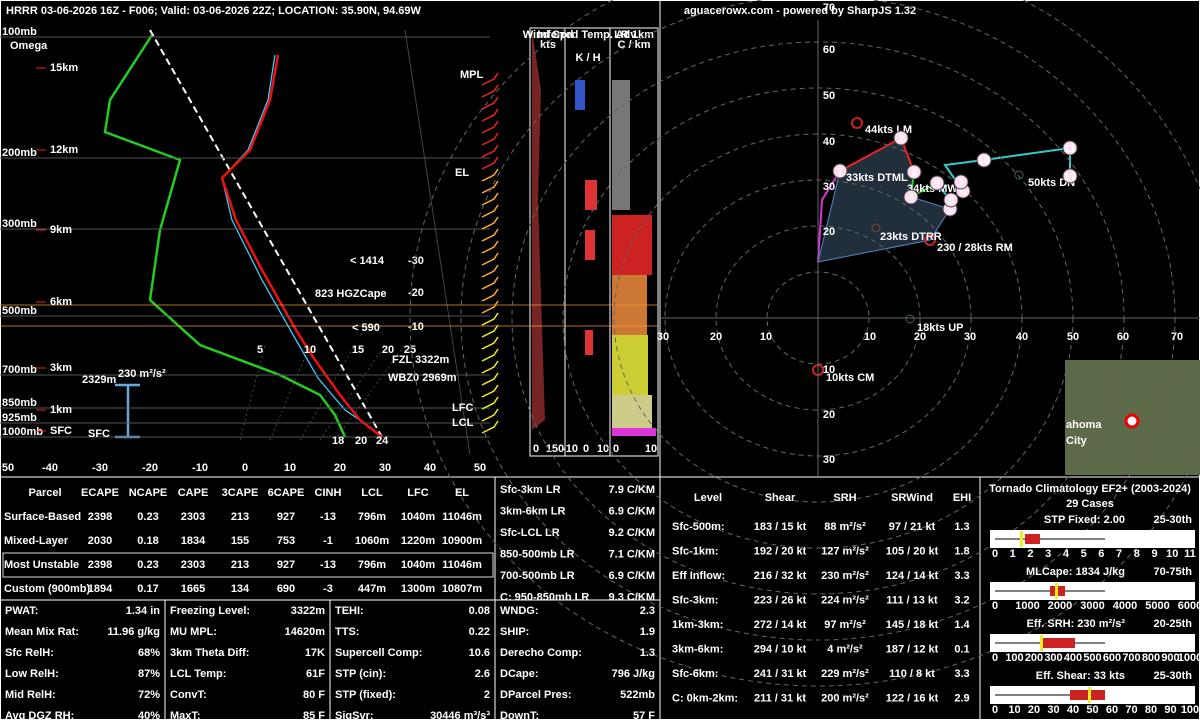 Image resolution: width=1200 pixels, height=720 pixels. Describe the element at coordinates (100, 589) in the screenshot. I see `parcel-cell: 1894` at that location.